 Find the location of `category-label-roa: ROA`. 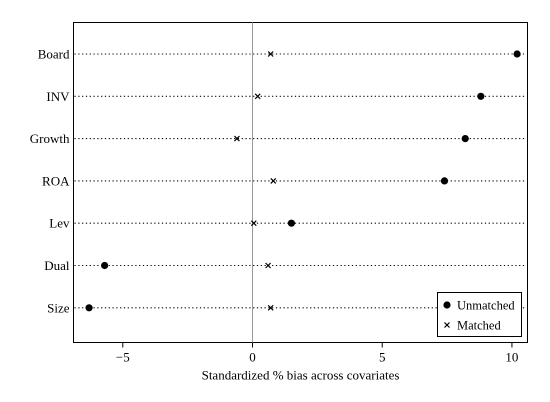

category-label-roa: ROA is located at coordinates (56, 180).